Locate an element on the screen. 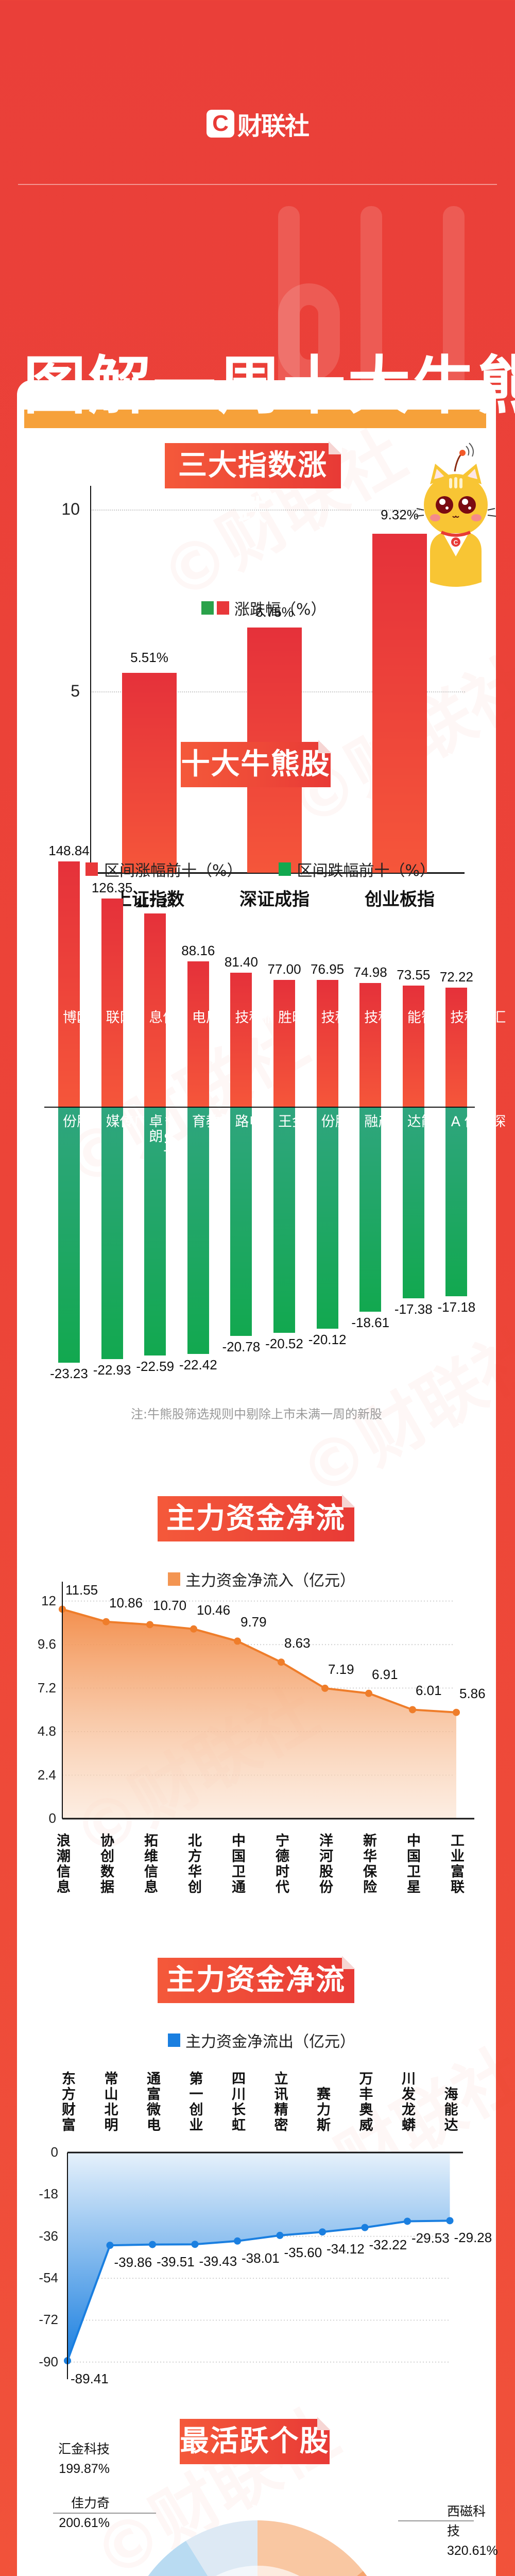 This screenshot has height=2576, width=515. y-axis is located at coordinates (90, 679).